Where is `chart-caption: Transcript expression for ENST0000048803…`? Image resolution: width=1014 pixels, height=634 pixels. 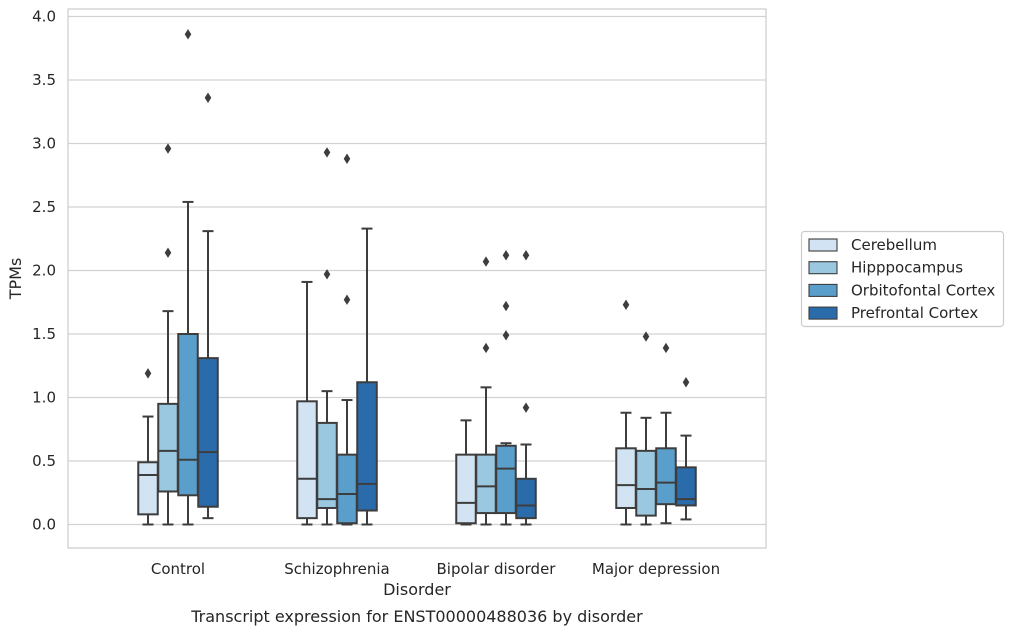
chart-caption: Transcript expression for ENST0000048803… is located at coordinates (416, 616).